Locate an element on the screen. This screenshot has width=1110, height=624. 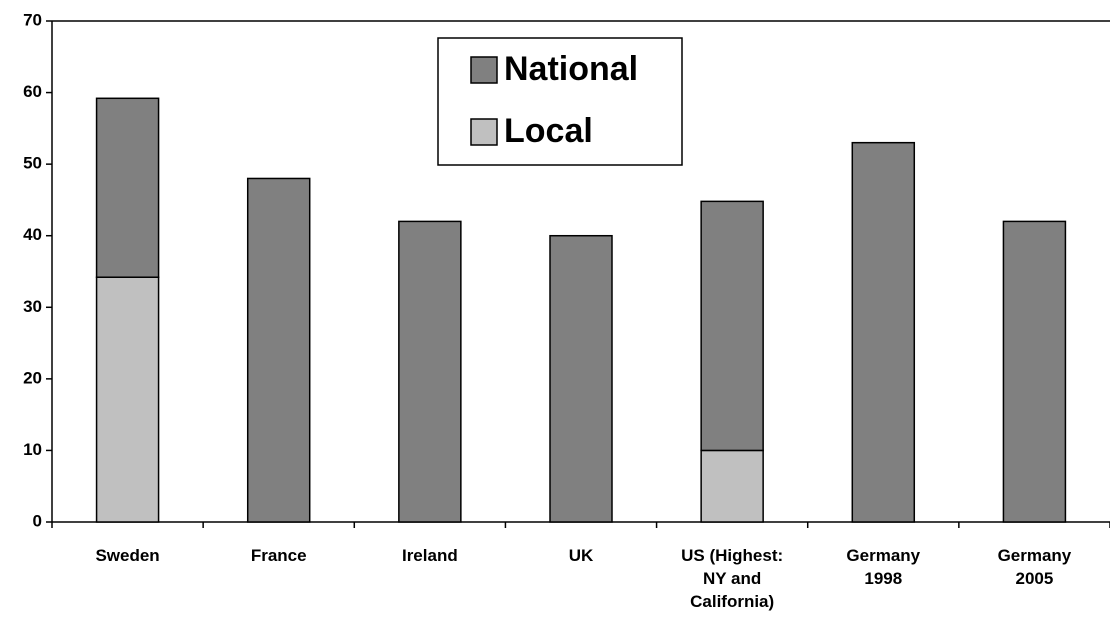
y-tick-label: 10 is located at coordinates (32, 449).